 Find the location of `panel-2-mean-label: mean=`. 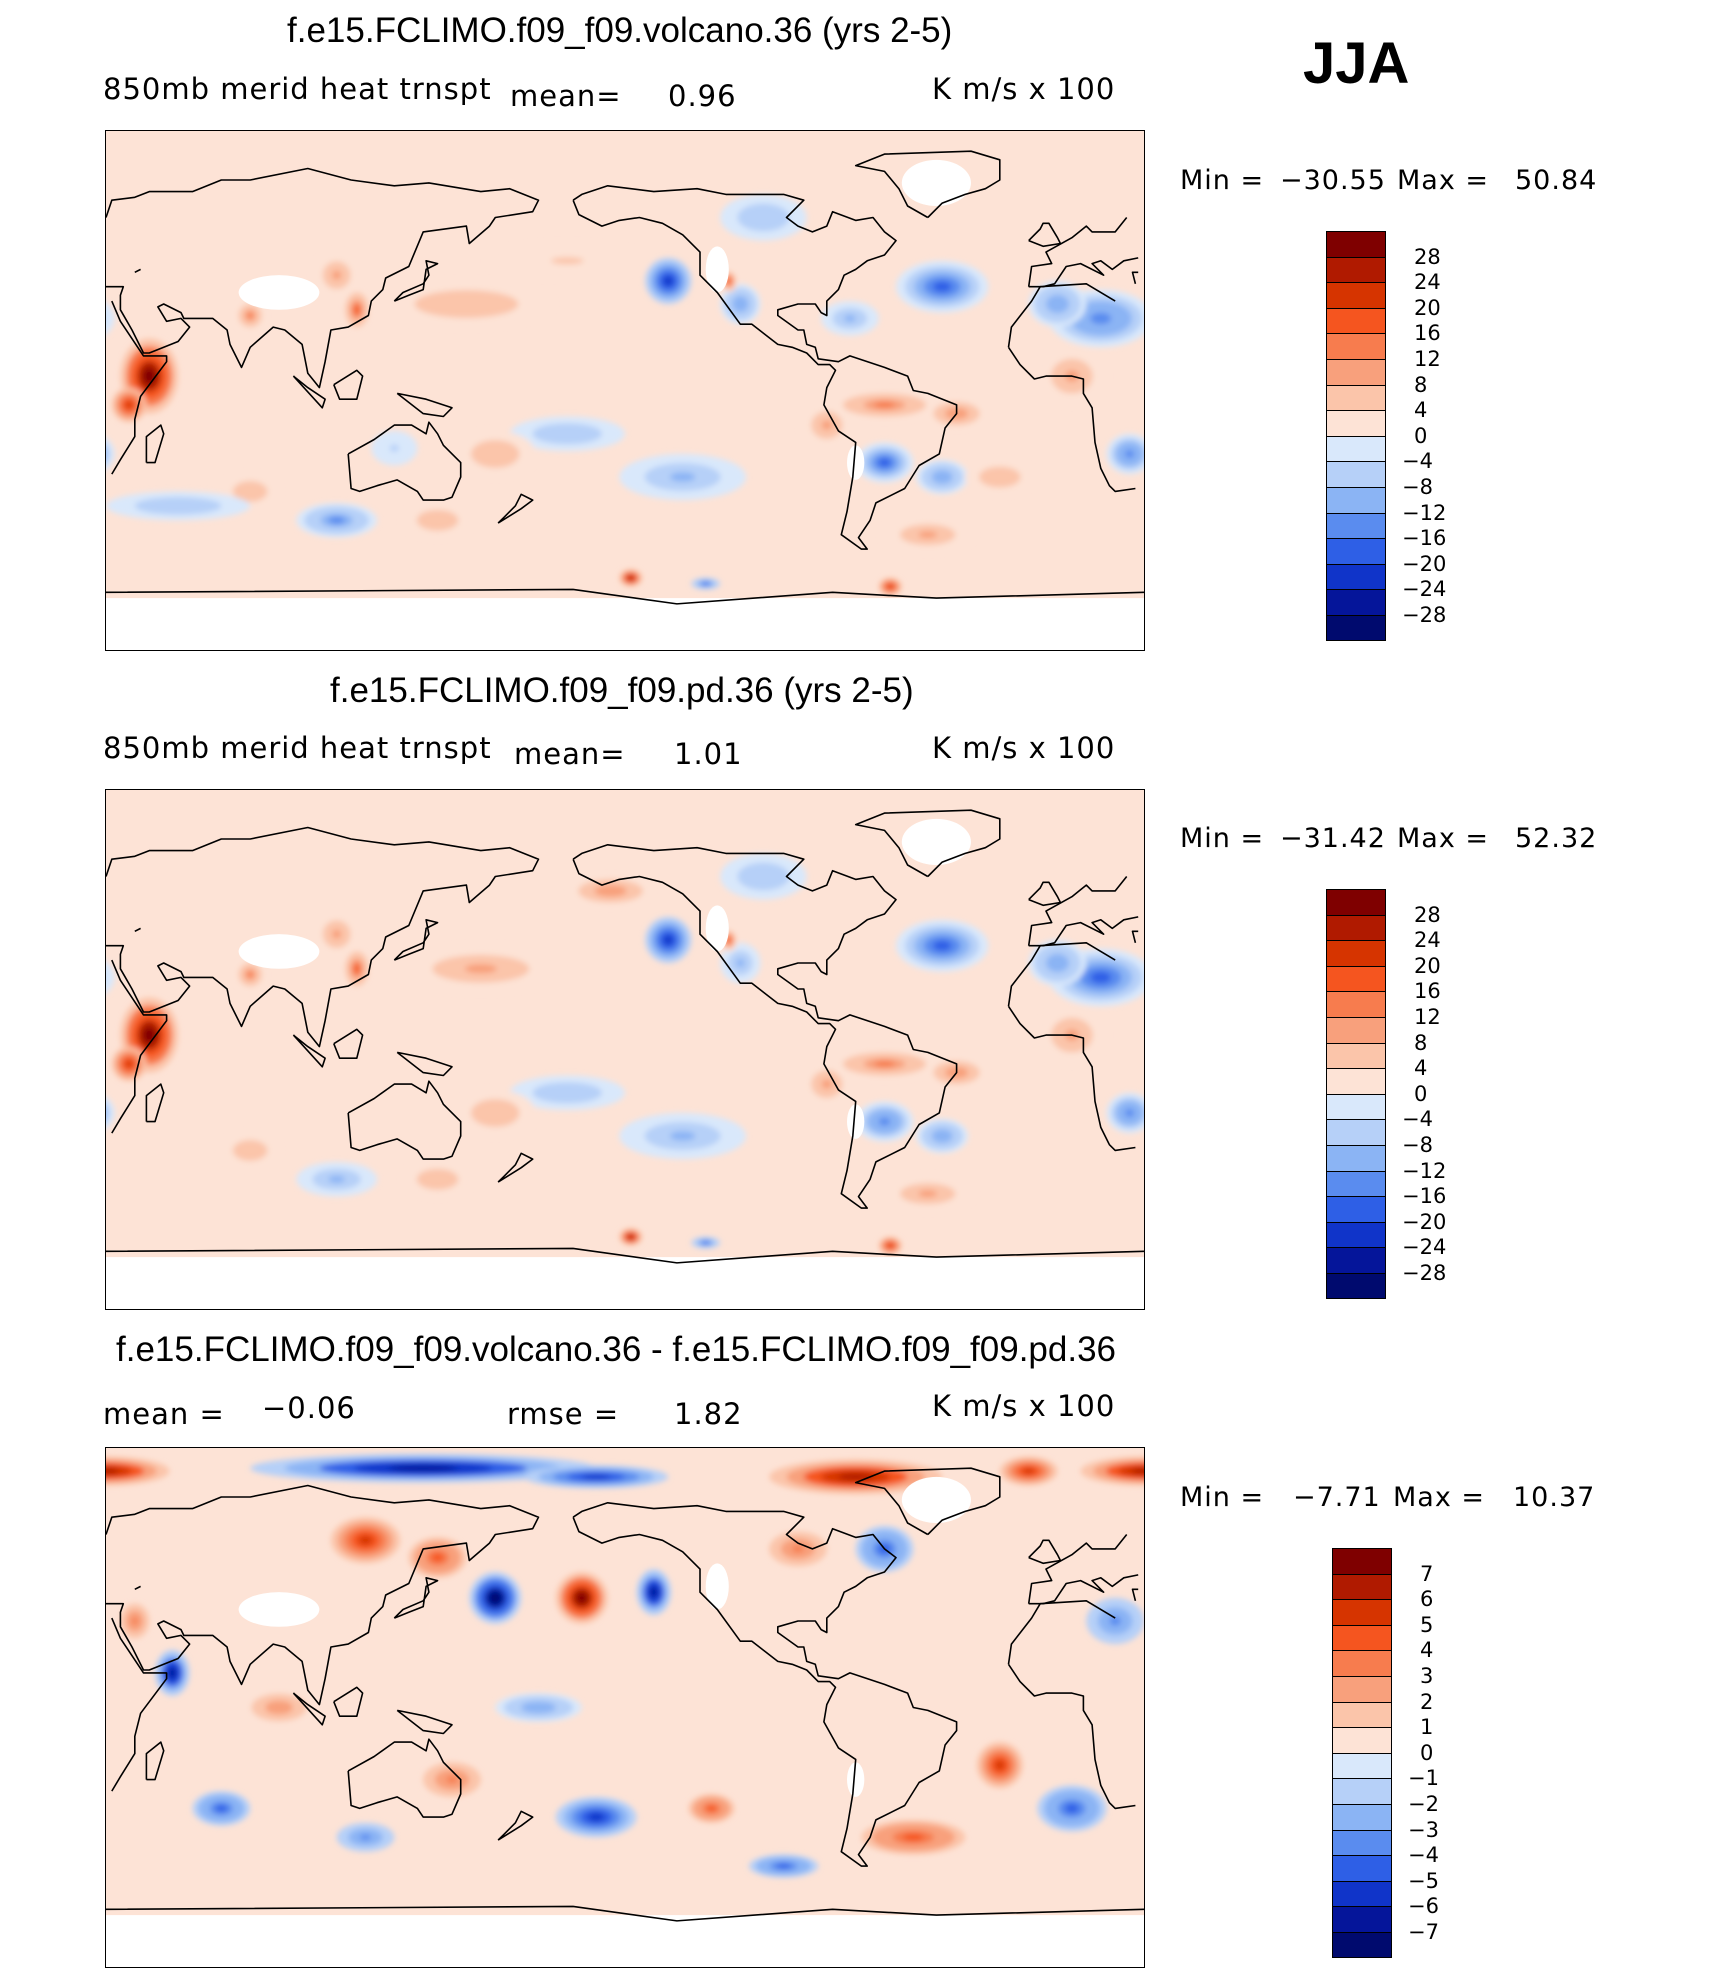

panel-2-mean-label: mean= is located at coordinates (570, 754).